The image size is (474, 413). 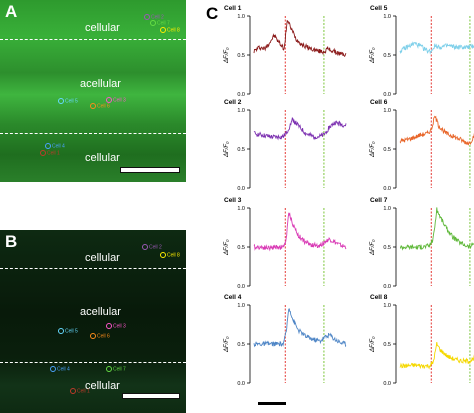 I want to click on scale-bar-b, so click(x=151, y=396).